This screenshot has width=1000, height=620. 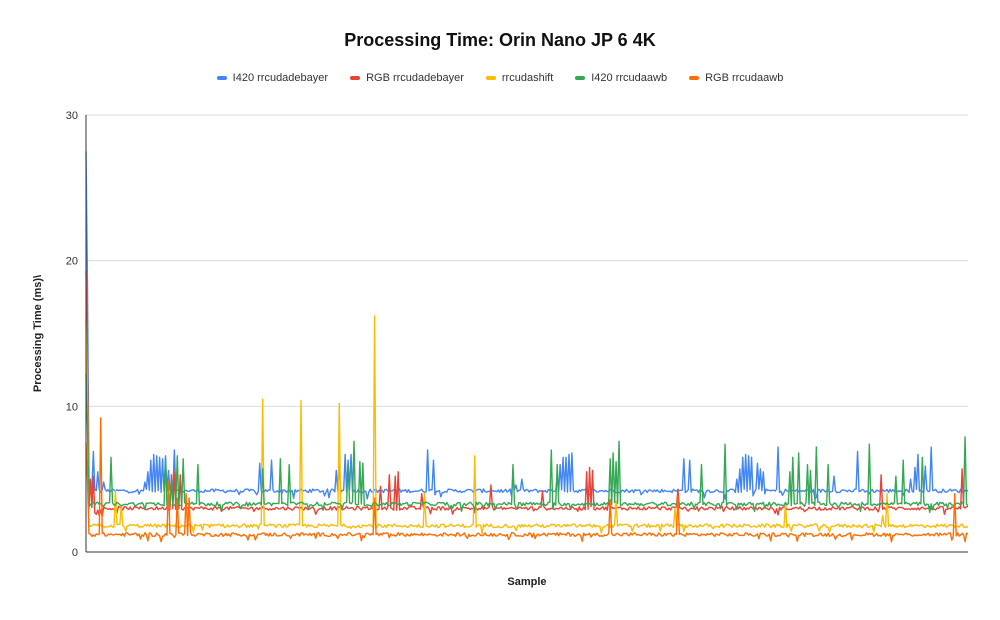 I want to click on chart-title: Processing Time: Orin Nano JP 6 4K, so click(x=500, y=40).